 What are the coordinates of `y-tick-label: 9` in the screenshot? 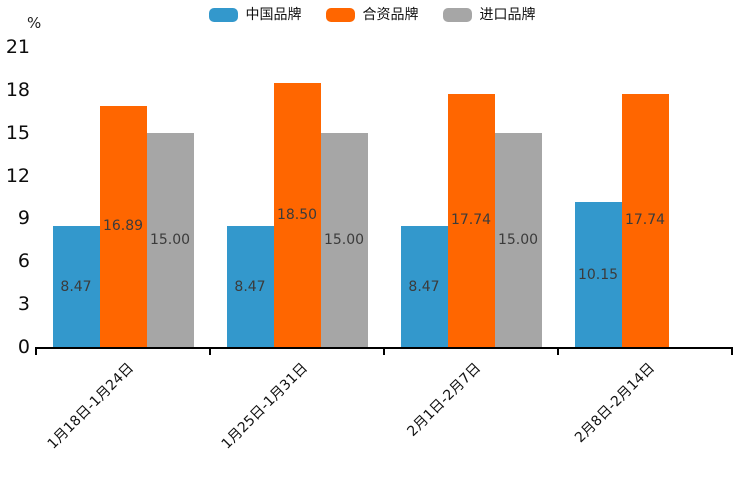 It's located at (23, 218).